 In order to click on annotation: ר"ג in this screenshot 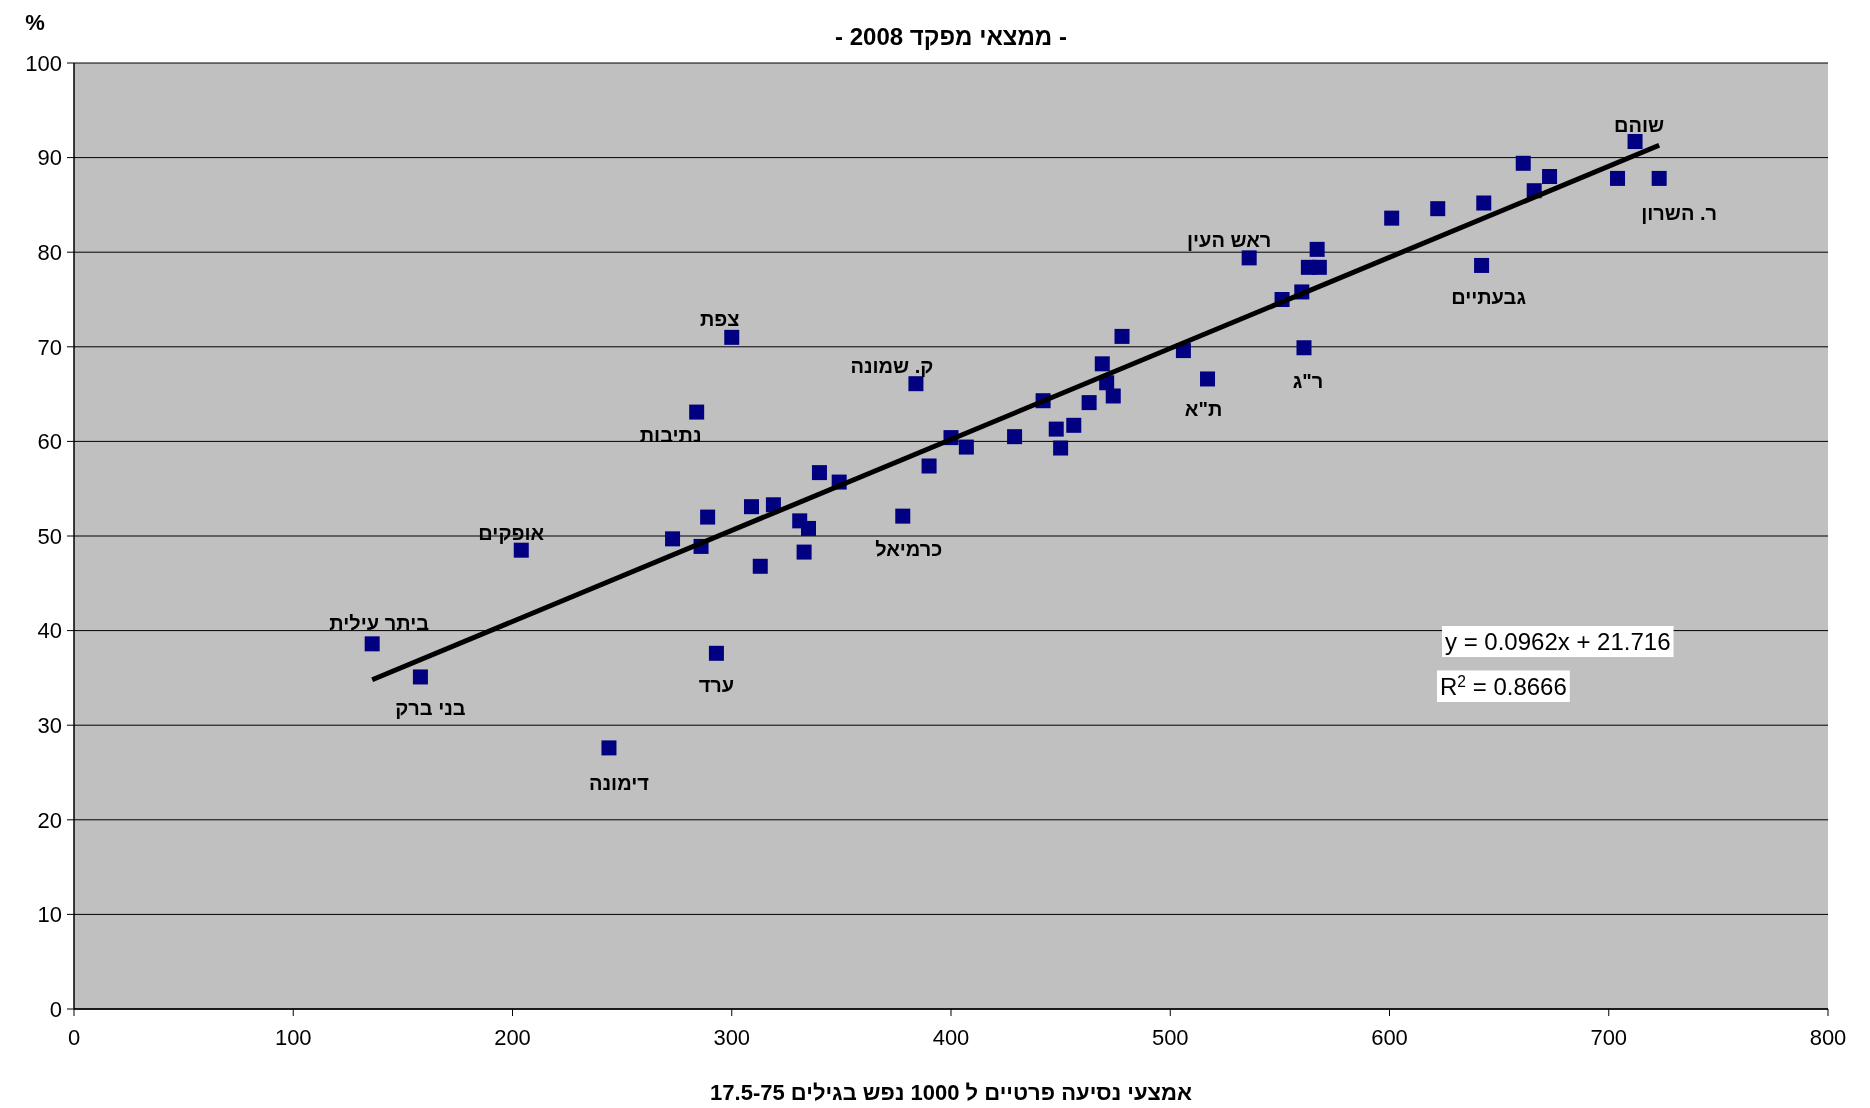, I will do `click(1308, 380)`.